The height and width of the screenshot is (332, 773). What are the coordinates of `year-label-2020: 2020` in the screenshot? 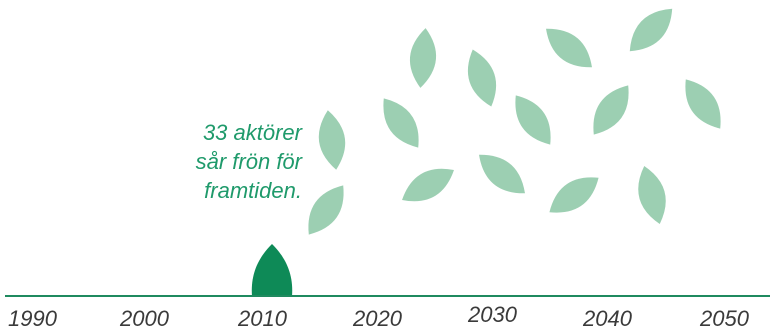 It's located at (377, 318).